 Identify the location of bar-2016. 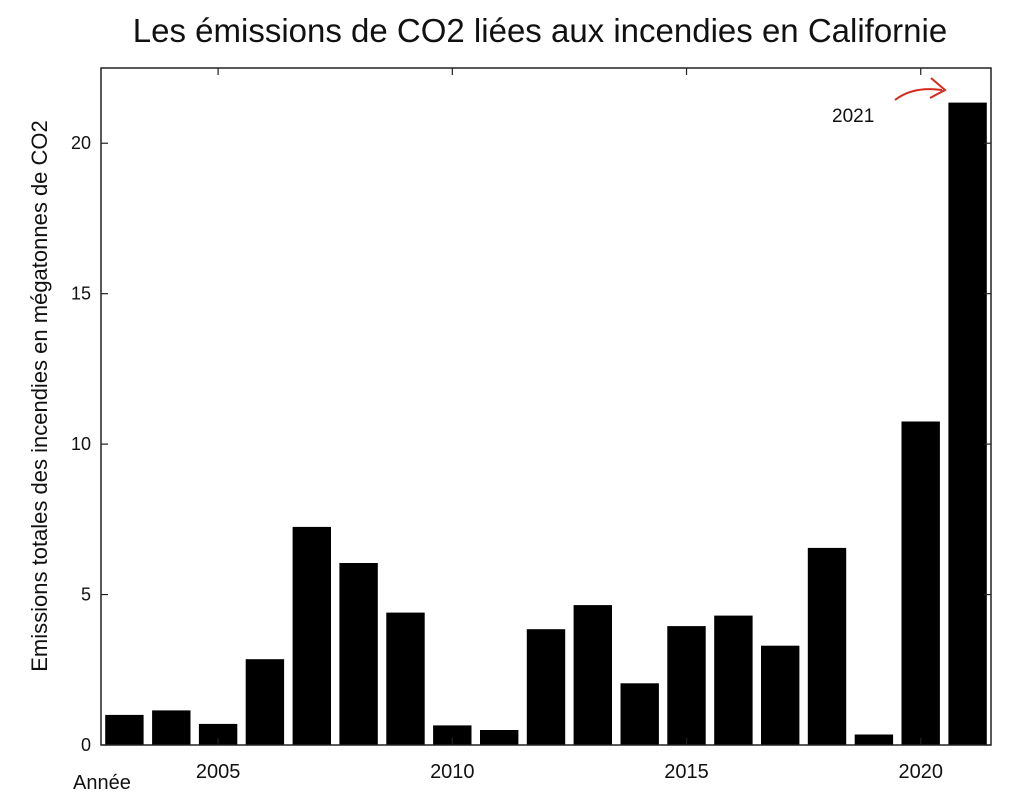
(733, 680).